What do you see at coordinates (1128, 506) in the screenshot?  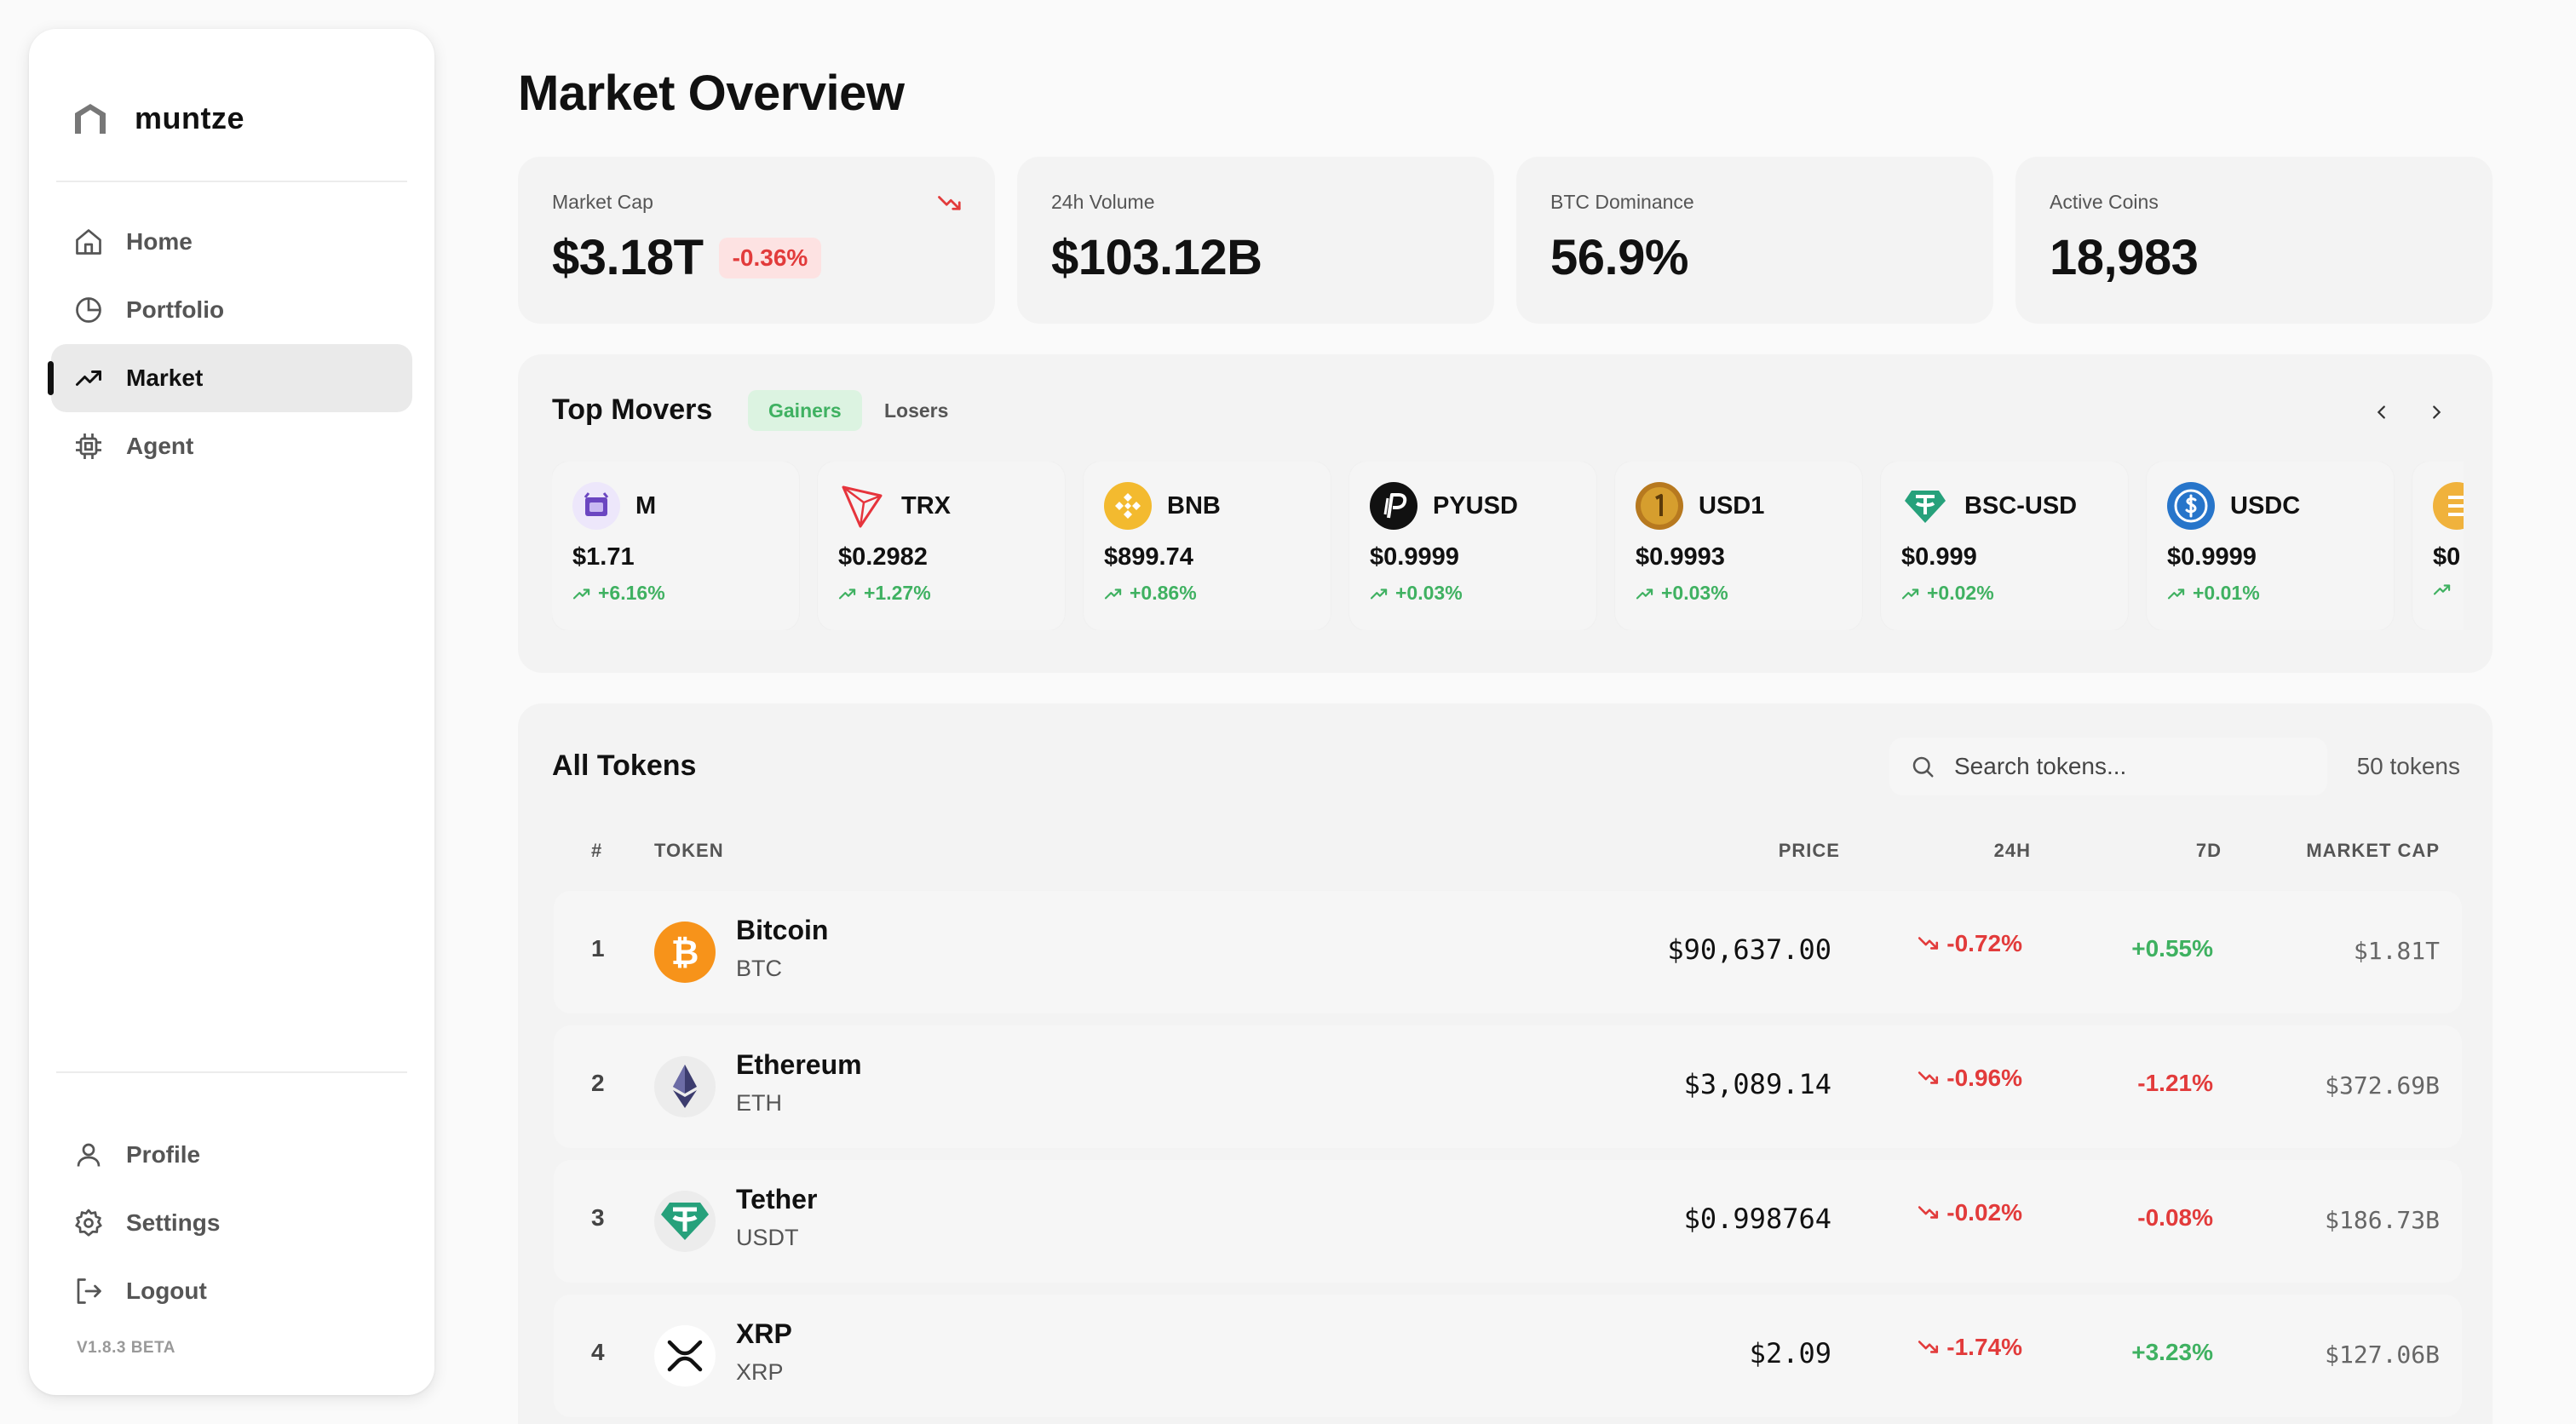 I see `coin-bnb-icon` at bounding box center [1128, 506].